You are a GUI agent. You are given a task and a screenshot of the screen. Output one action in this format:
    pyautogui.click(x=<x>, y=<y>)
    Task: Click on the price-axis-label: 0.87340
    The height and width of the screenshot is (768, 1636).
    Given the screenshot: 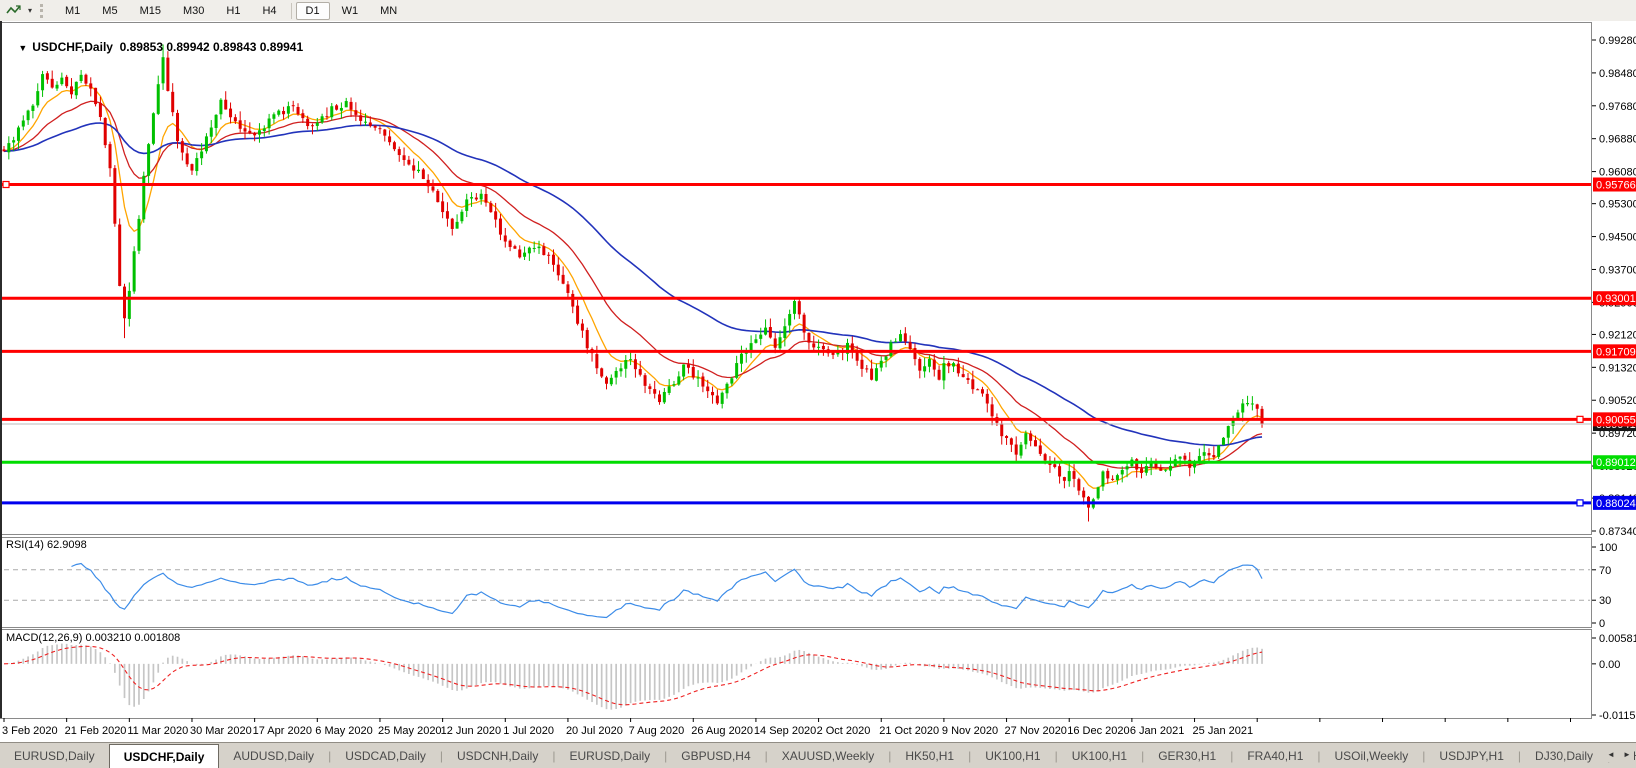 What is the action you would take?
    pyautogui.click(x=1617, y=532)
    